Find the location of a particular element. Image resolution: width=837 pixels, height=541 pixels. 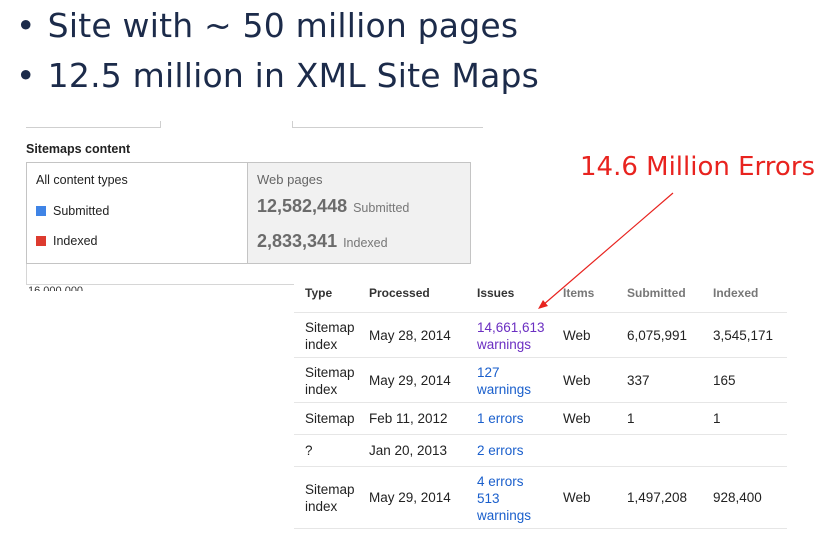

indexed-swatch is located at coordinates (41, 241).